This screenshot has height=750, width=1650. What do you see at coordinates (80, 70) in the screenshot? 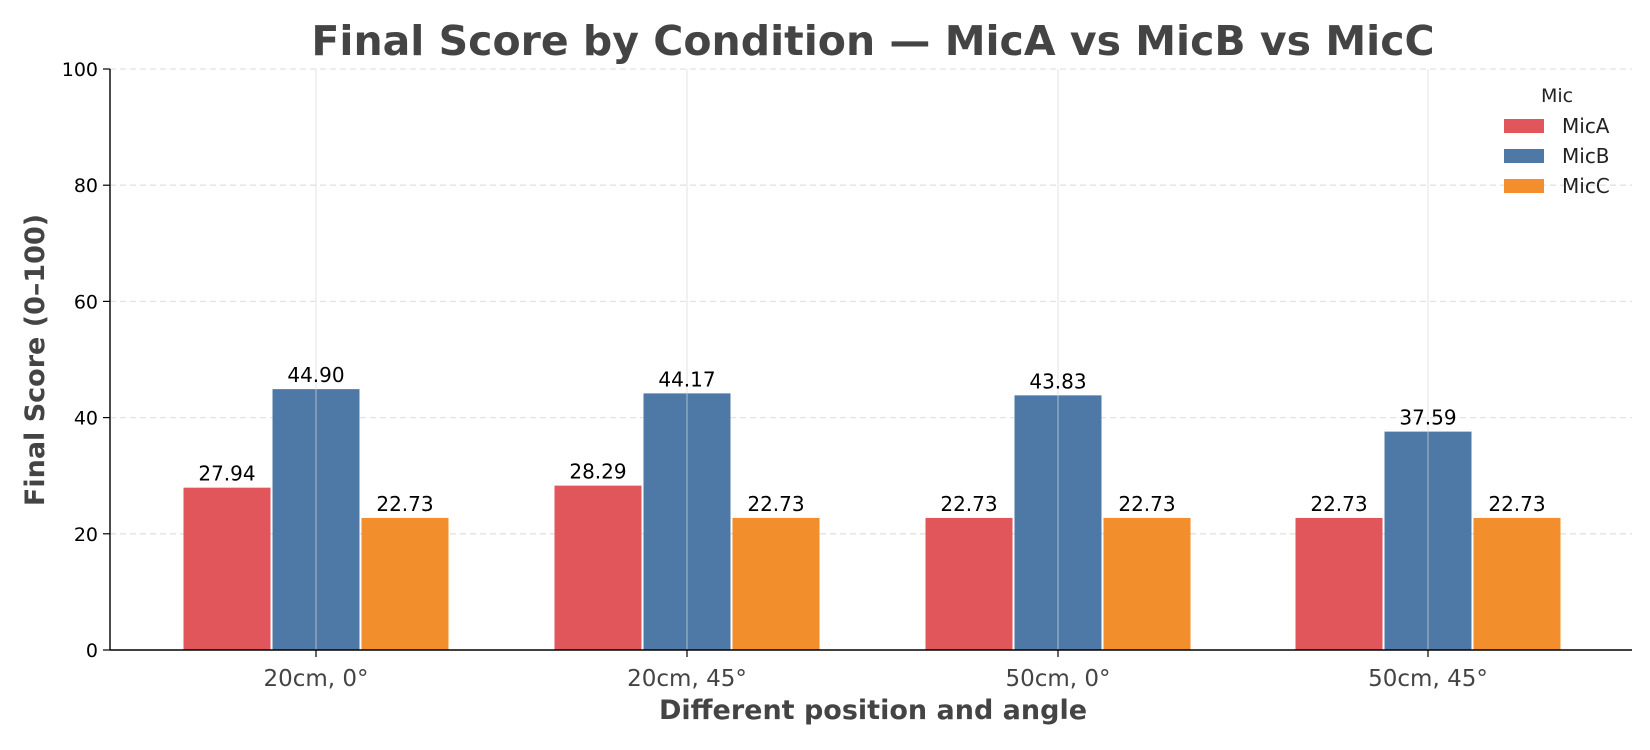
I see `y-tick-label: 100` at bounding box center [80, 70].